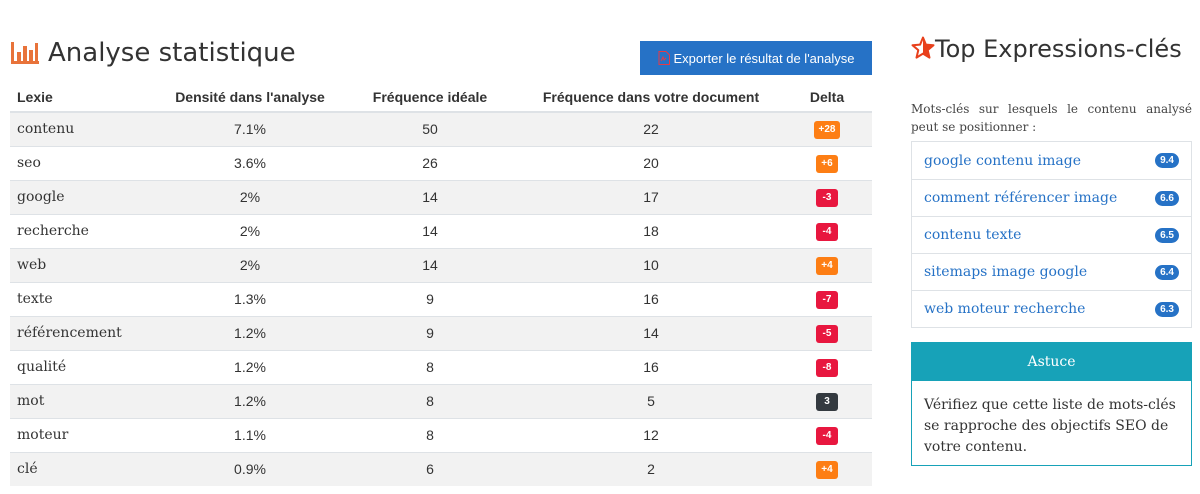 Image resolution: width=1200 pixels, height=494 pixels. What do you see at coordinates (85, 400) in the screenshot?
I see `cell-lexie: mot` at bounding box center [85, 400].